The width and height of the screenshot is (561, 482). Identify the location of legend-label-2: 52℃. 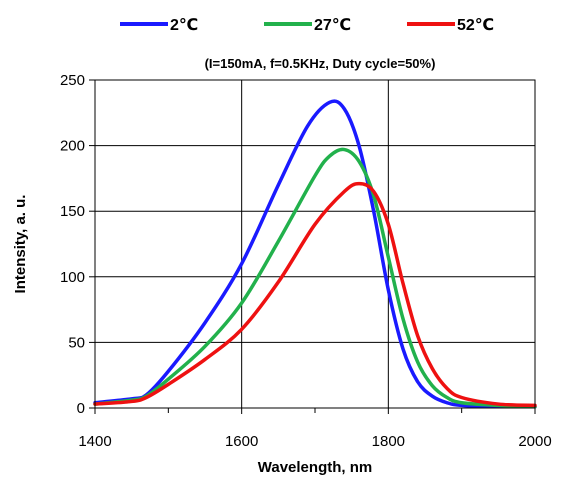
(475, 25).